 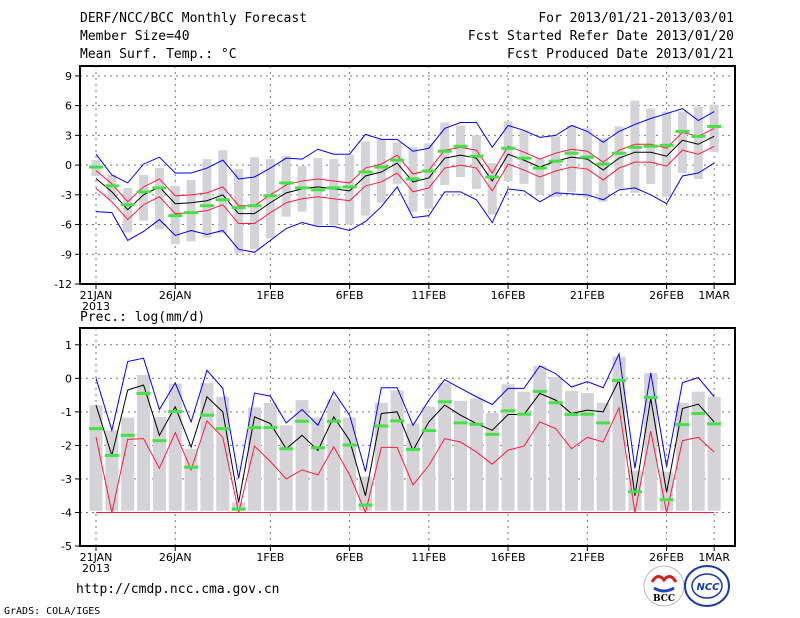 I want to click on x-tick-label: 26JAN, so click(x=175, y=295).